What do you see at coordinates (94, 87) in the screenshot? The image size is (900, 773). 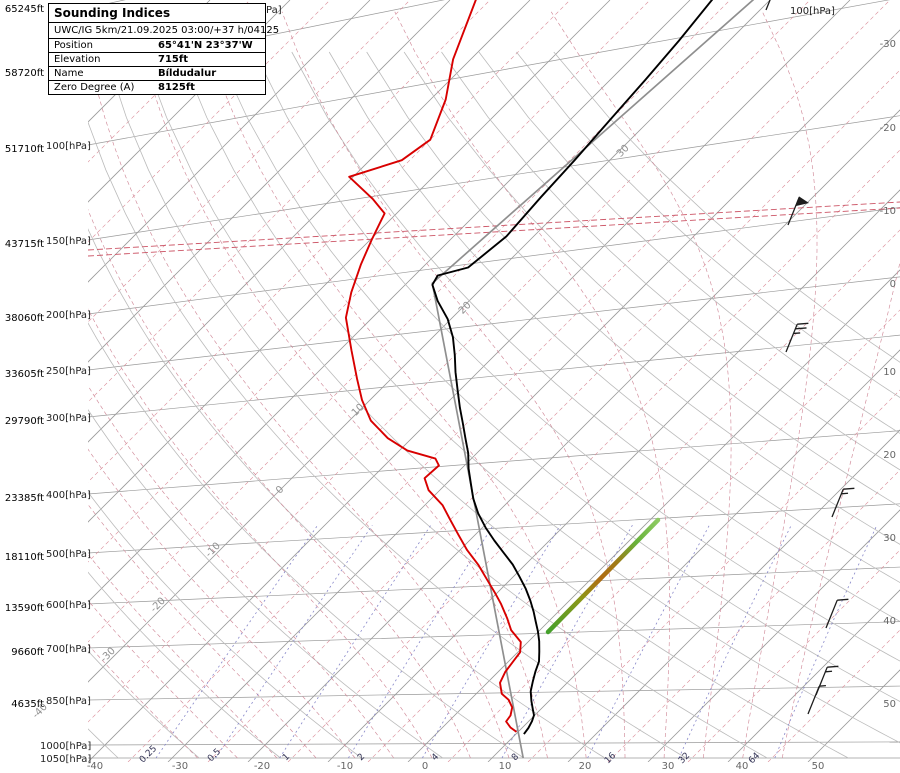 I see `info-label: Zero Degree (A)` at bounding box center [94, 87].